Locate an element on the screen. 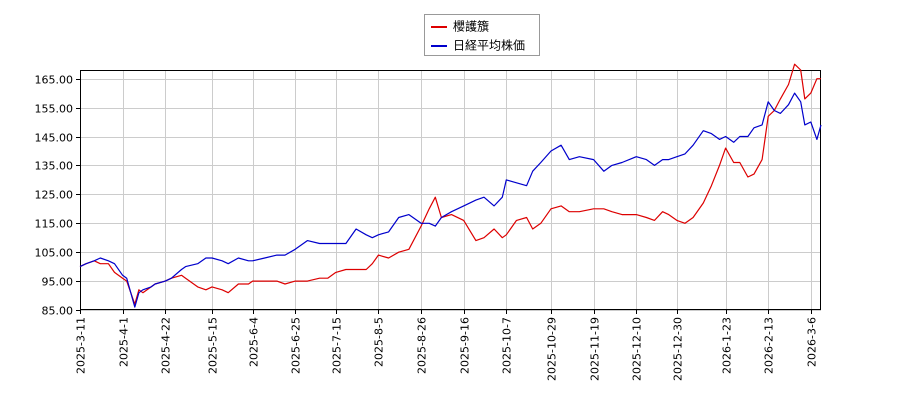  legend-swatch-red is located at coordinates (439, 26).